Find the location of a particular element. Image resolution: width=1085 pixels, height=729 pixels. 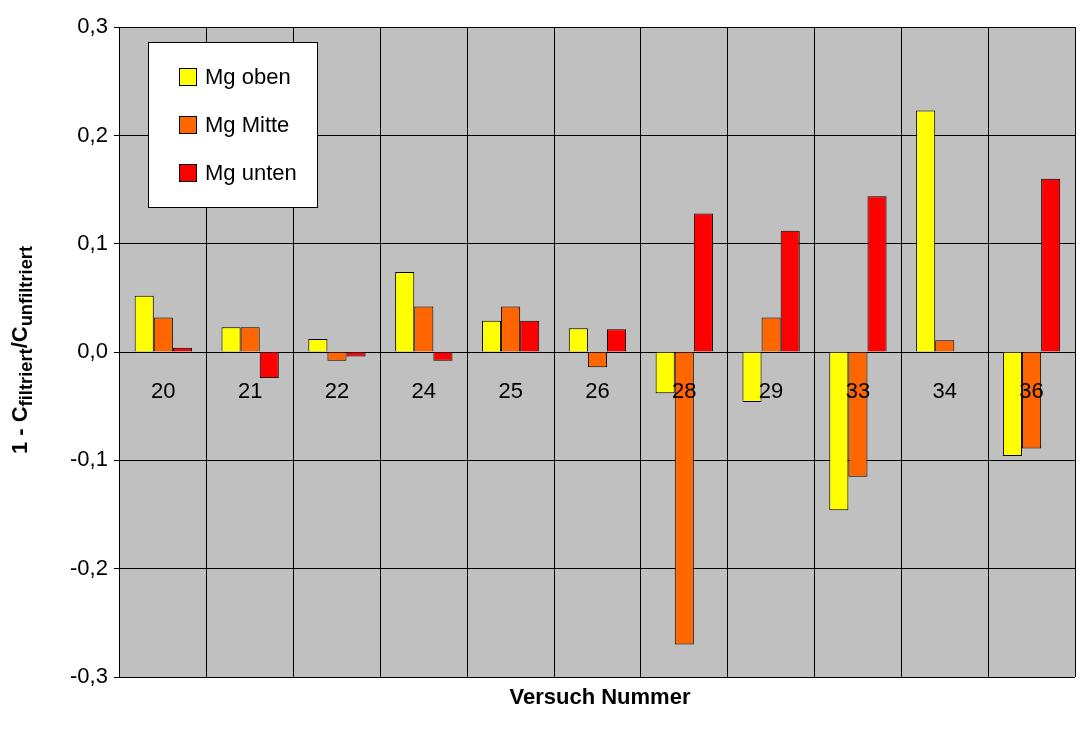

x-tick-label: 21 is located at coordinates (250, 391).